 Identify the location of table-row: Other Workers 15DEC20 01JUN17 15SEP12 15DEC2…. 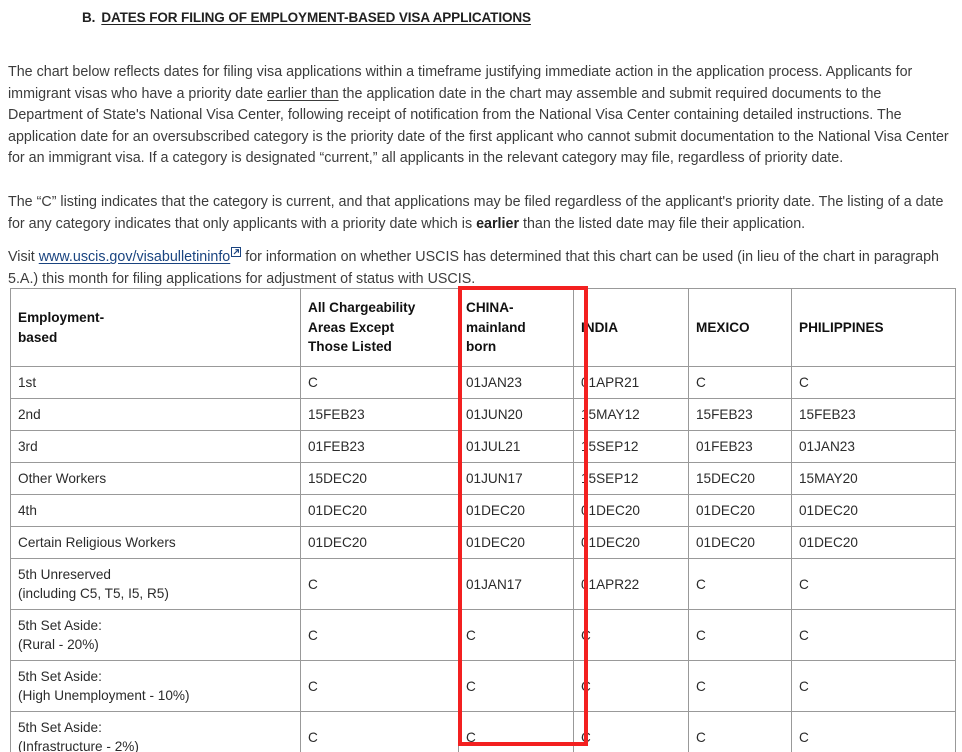
(483, 478).